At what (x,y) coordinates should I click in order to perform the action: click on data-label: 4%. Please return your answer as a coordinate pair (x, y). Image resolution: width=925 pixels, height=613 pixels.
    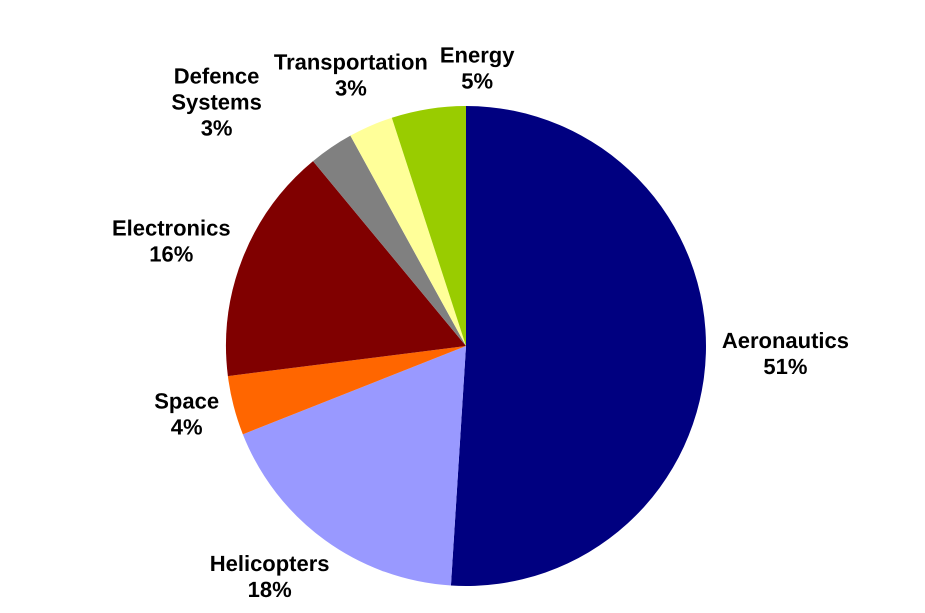
    Looking at the image, I should click on (186, 427).